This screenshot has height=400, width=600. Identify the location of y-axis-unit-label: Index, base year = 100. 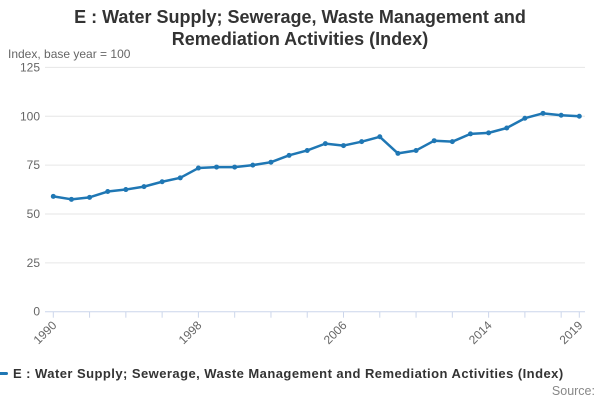
(69, 54).